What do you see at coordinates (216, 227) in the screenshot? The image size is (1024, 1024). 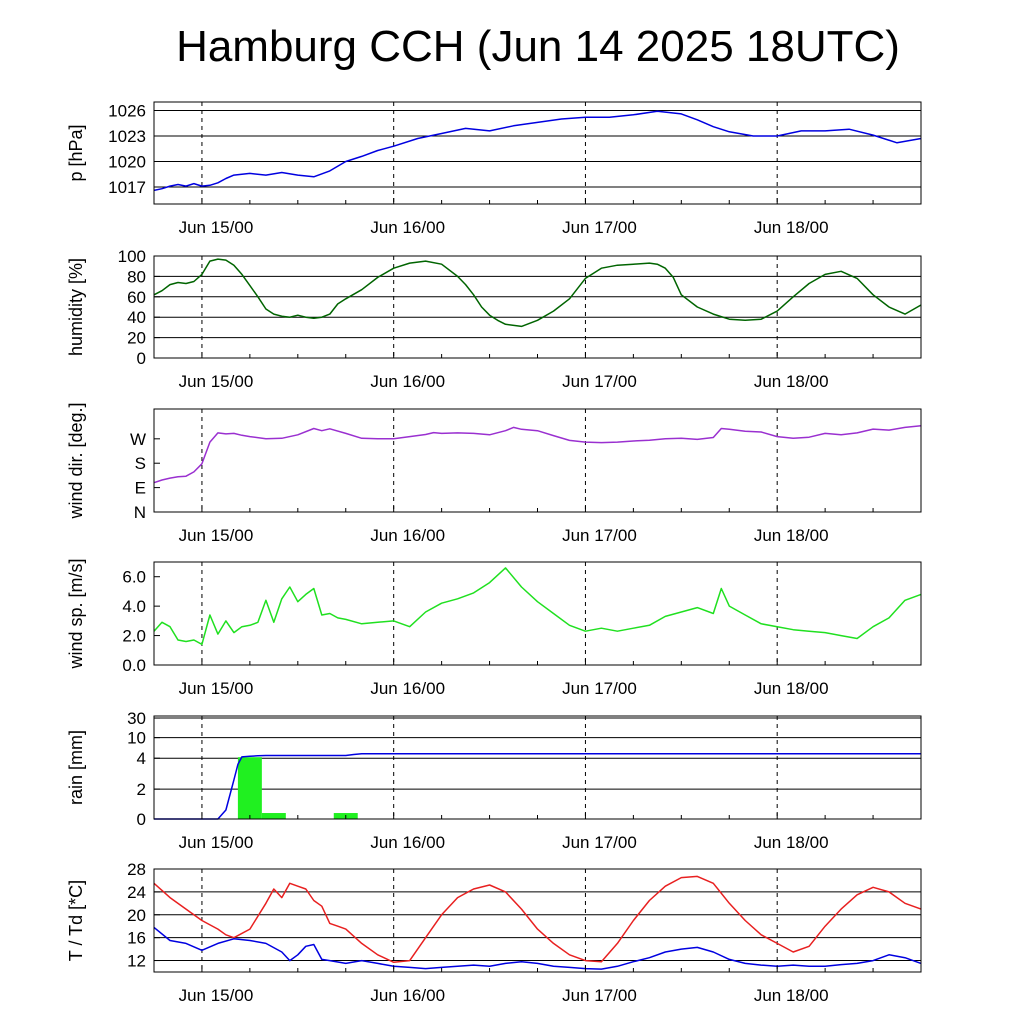 I see `x-tick-label-0-0: Jun 15/00` at bounding box center [216, 227].